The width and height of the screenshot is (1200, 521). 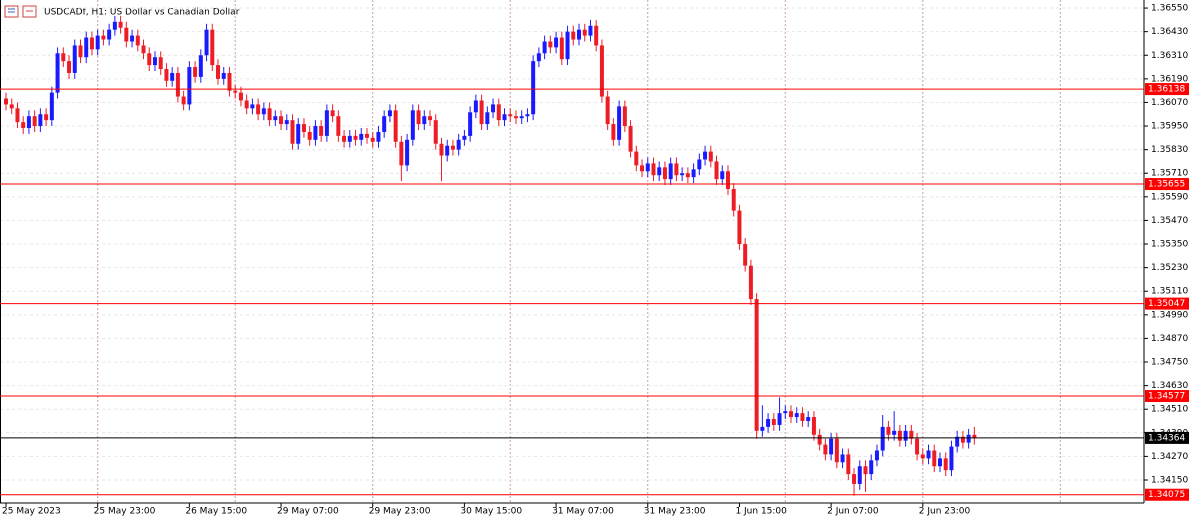 What do you see at coordinates (1169, 410) in the screenshot?
I see `y-tick-label: 1.34510` at bounding box center [1169, 410].